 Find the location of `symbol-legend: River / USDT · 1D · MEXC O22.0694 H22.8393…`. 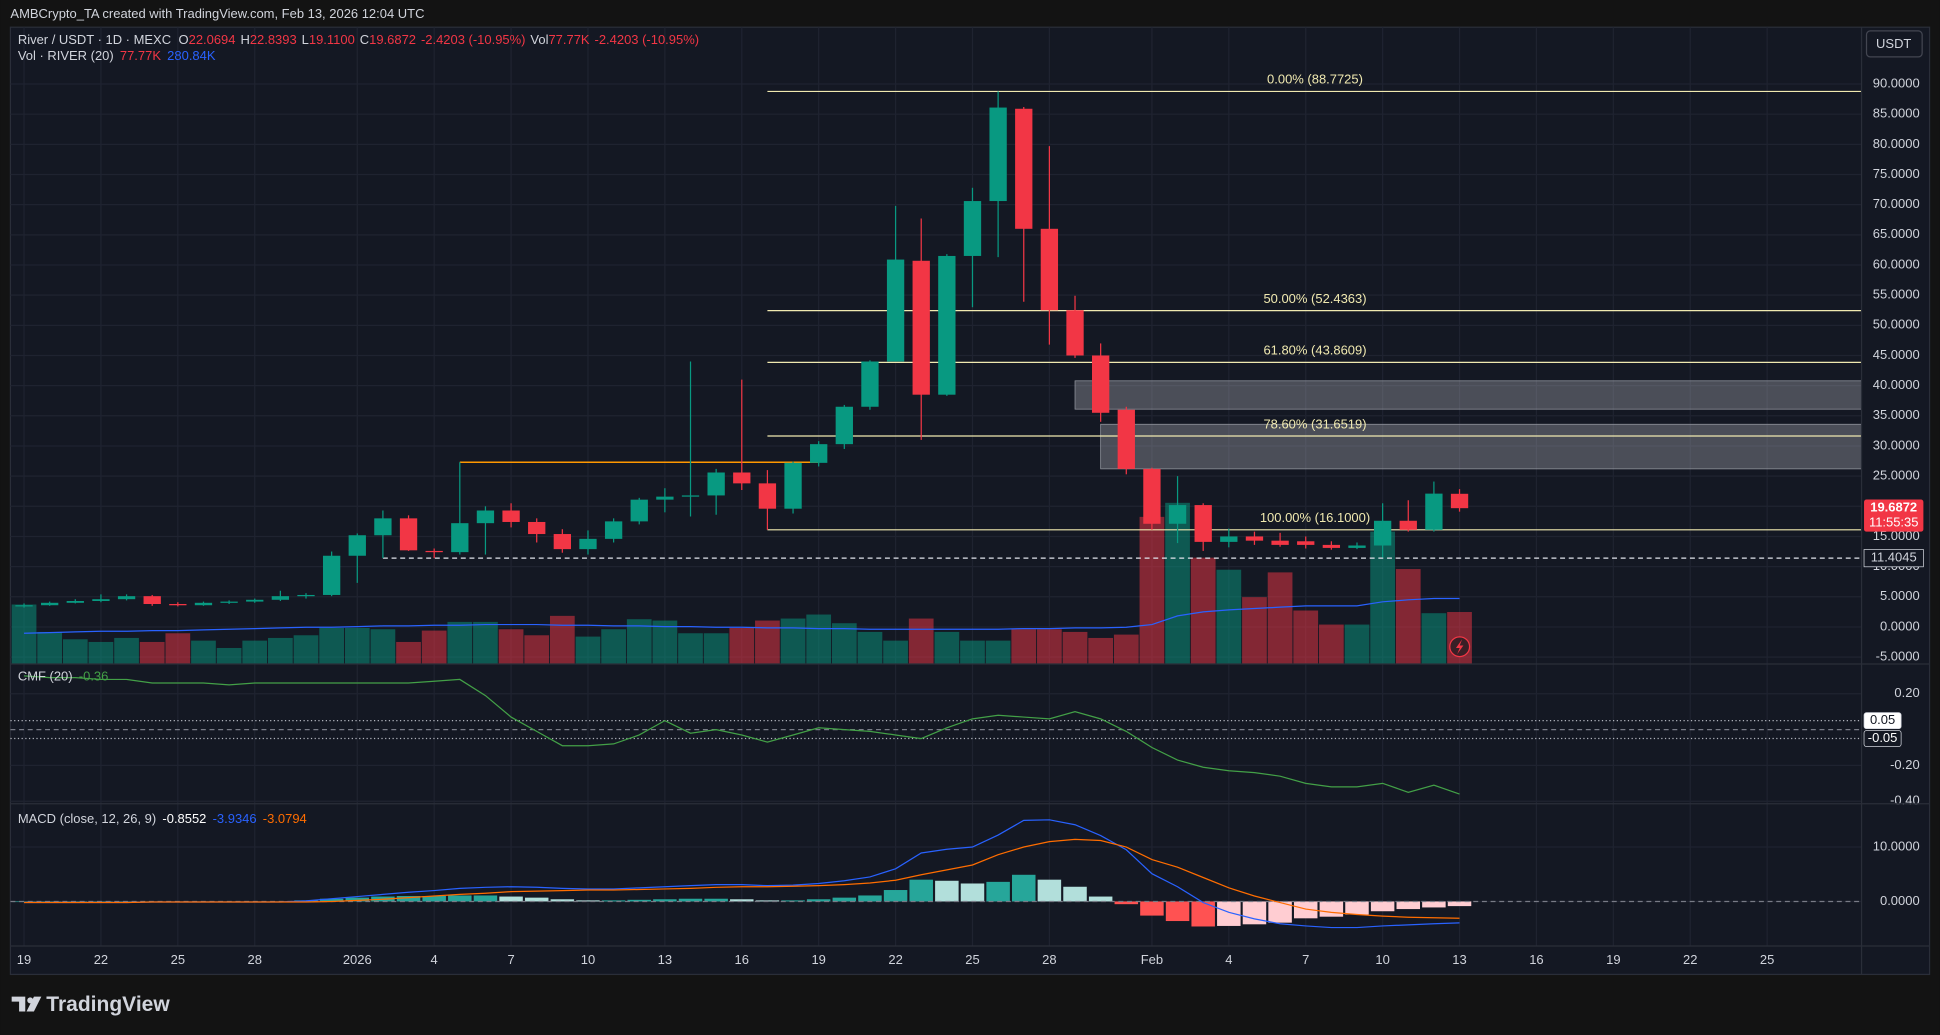

symbol-legend: River / USDT · 1D · MEXC O22.0694 H22.8393… is located at coordinates (358, 39).